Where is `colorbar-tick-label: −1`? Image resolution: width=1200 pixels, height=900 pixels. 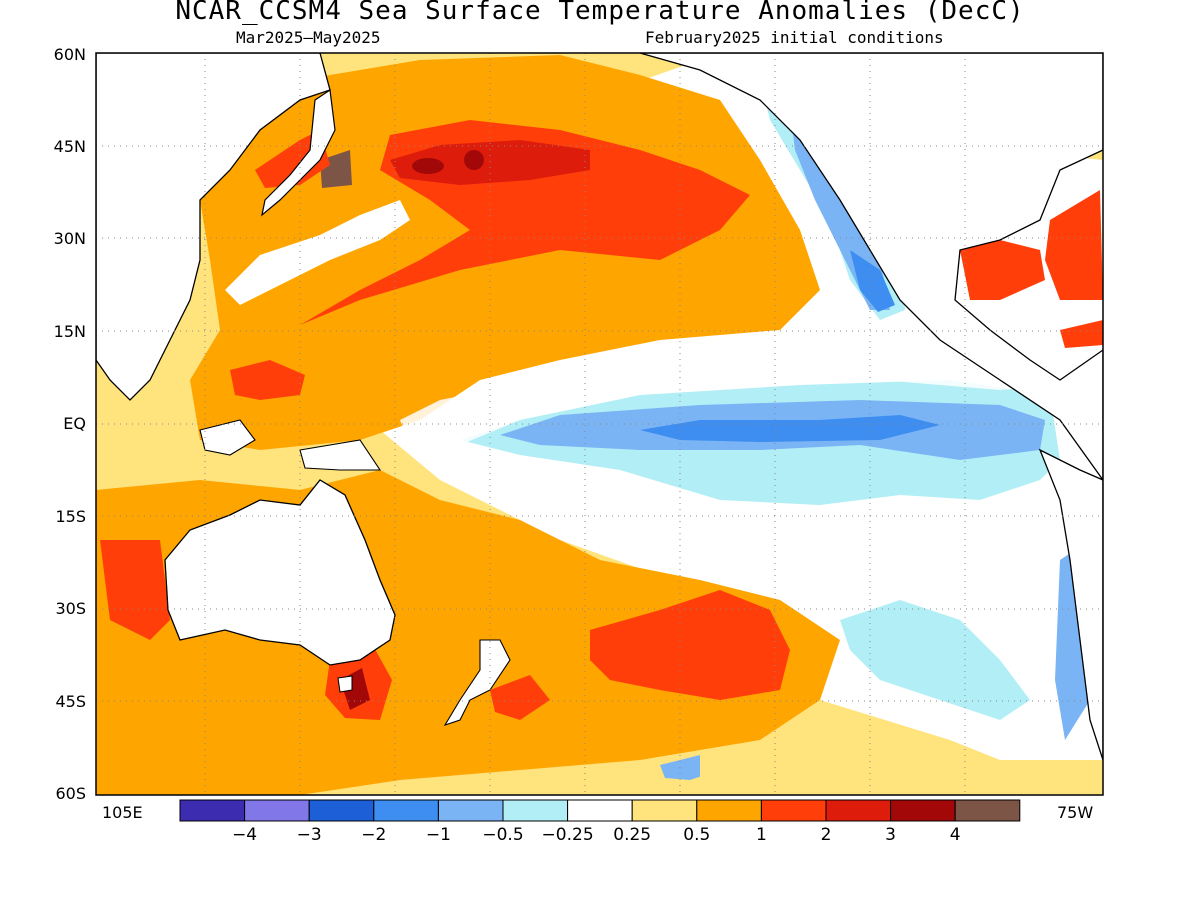
colorbar-tick-label: −1 is located at coordinates (438, 835).